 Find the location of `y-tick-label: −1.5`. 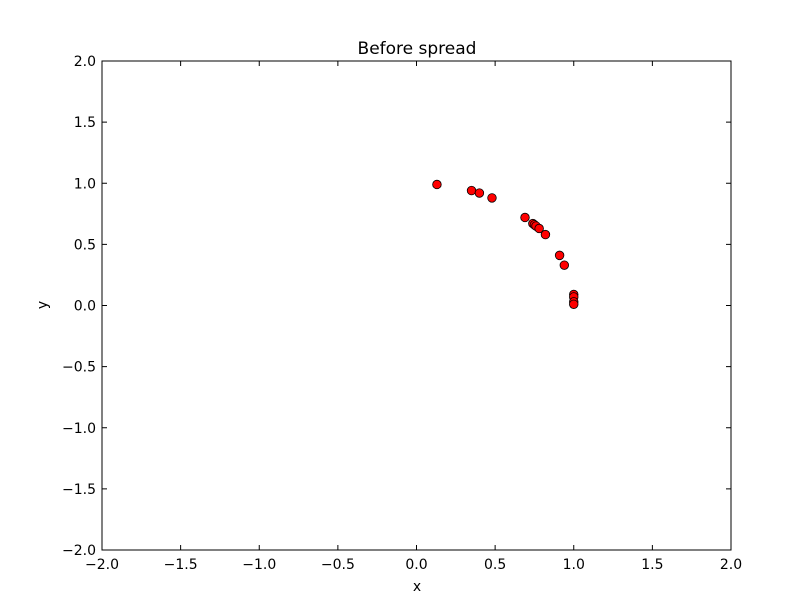

y-tick-label: −1.5 is located at coordinates (79, 490).